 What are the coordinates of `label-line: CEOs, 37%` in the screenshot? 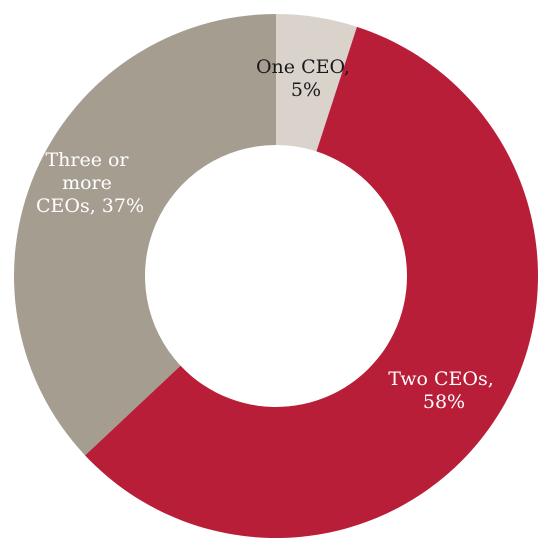 It's located at (90, 206).